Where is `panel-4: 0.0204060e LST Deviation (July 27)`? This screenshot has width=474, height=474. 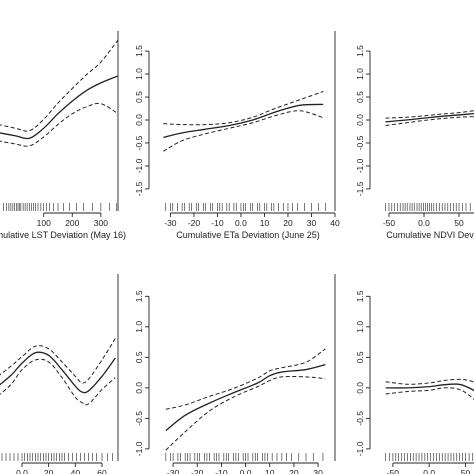
panel-4: 0.0204060e LST Deviation (July 27) is located at coordinates (59, 374).